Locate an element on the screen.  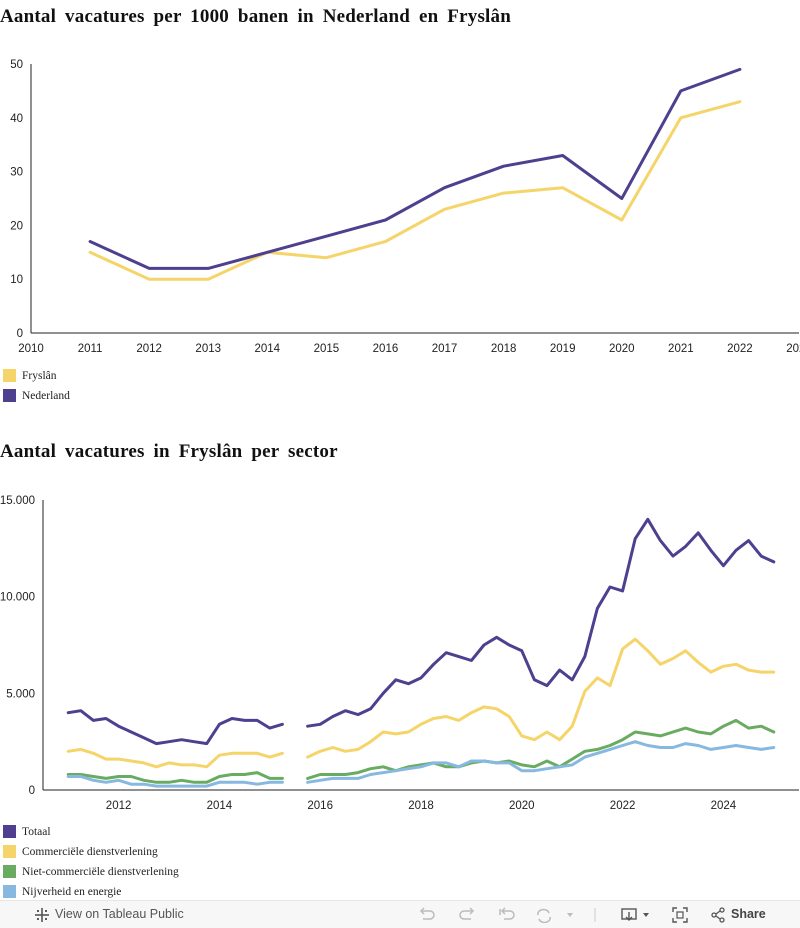
x-tick-label: 2021 is located at coordinates (681, 349).